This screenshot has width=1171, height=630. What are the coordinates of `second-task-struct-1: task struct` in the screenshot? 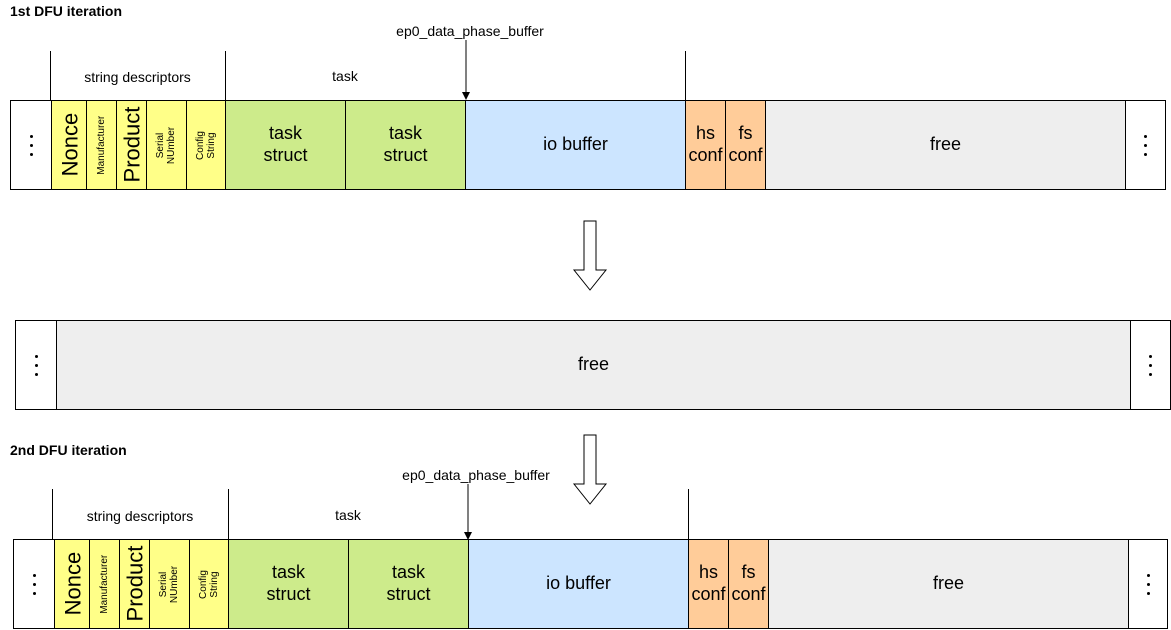 It's located at (289, 584).